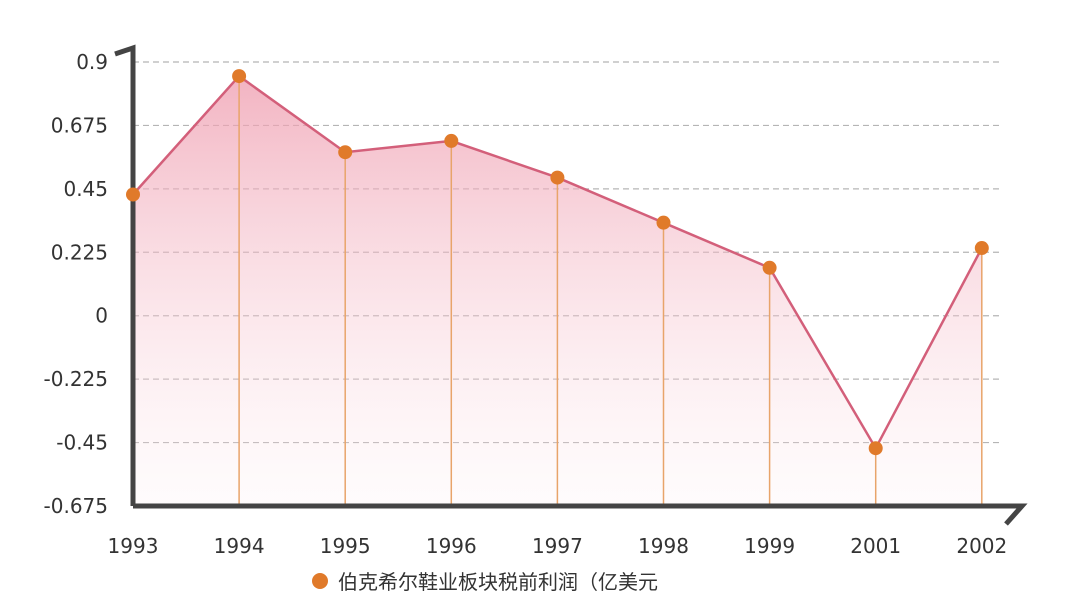 The width and height of the screenshot is (1080, 608). What do you see at coordinates (76, 284) in the screenshot?
I see `y-tick-labels: 0.9 0.675 0.45 0.225 0 -0.225 -0.45 -0.675` at bounding box center [76, 284].